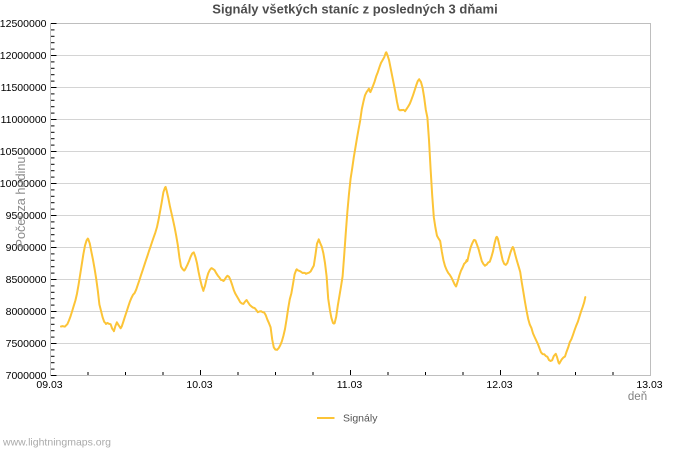 The image size is (700, 450). Describe the element at coordinates (24, 120) in the screenshot. I see `svg-text: 11000000` at that location.